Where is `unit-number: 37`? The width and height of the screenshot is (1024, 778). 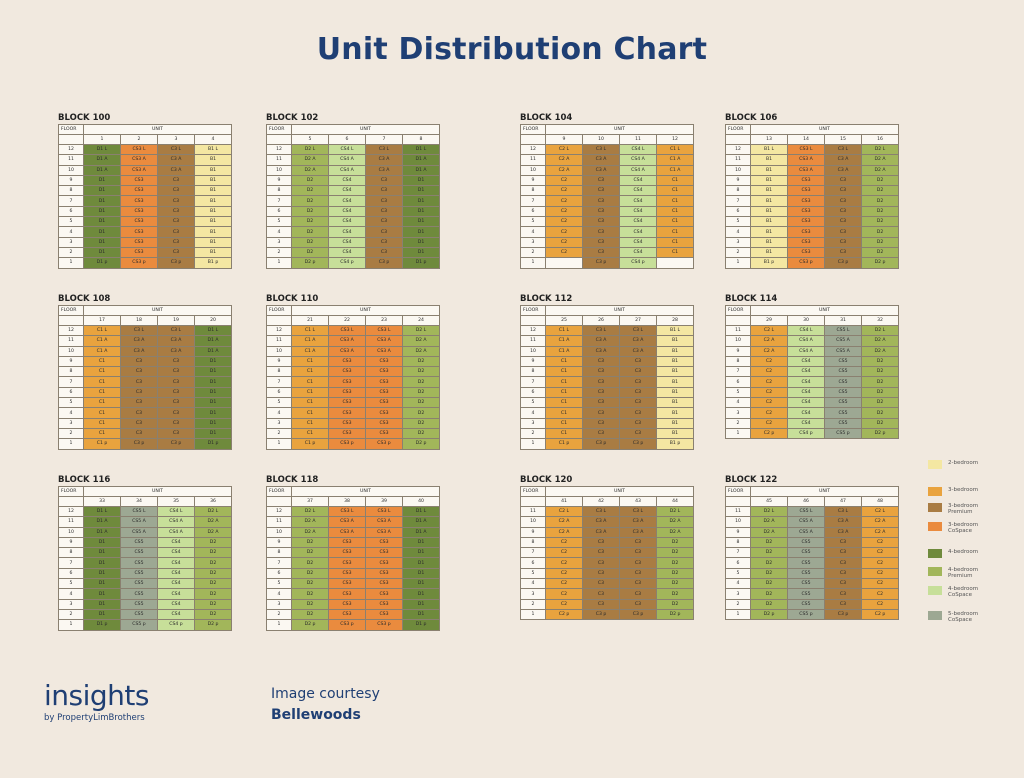
unit-number: 37 is located at coordinates (310, 501).